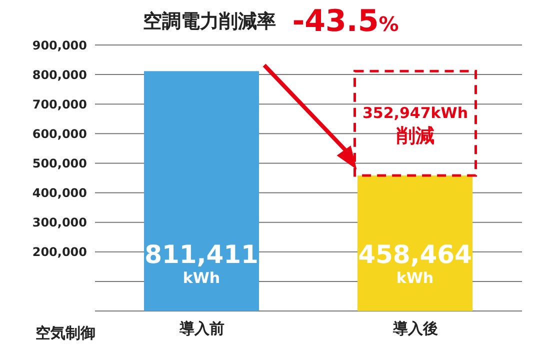 This screenshot has width=542, height=350. Describe the element at coordinates (59, 133) in the screenshot. I see `text: 600,000` at that location.